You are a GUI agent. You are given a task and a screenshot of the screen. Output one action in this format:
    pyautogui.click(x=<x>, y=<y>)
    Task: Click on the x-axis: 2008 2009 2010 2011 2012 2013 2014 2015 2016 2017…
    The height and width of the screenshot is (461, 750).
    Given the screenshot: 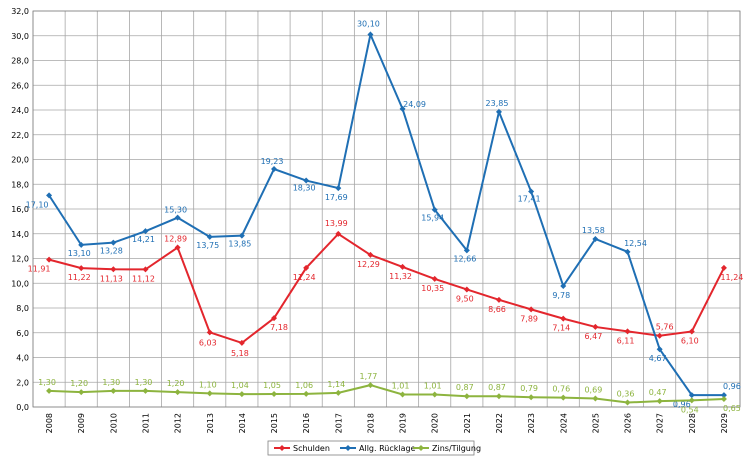 What is the action you would take?
    pyautogui.click(x=387, y=423)
    